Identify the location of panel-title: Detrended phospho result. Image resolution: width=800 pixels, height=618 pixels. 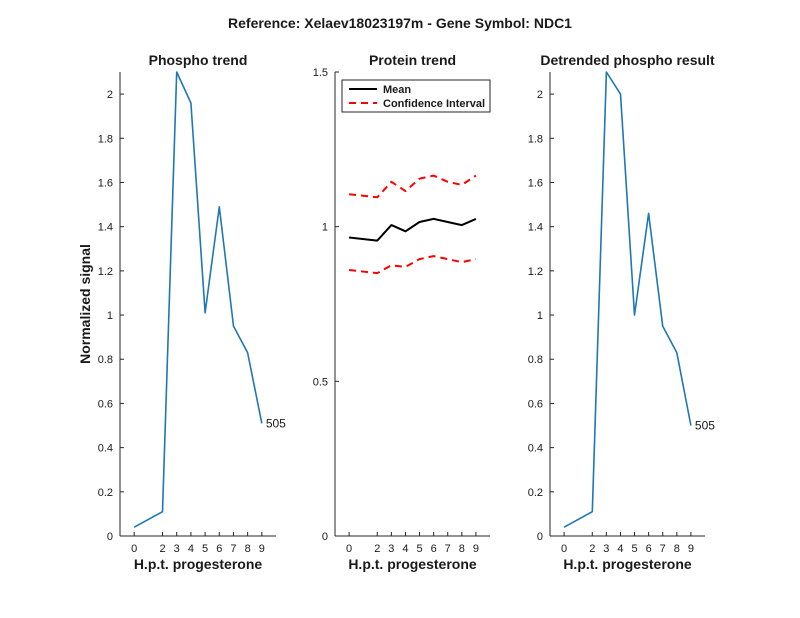
(627, 60).